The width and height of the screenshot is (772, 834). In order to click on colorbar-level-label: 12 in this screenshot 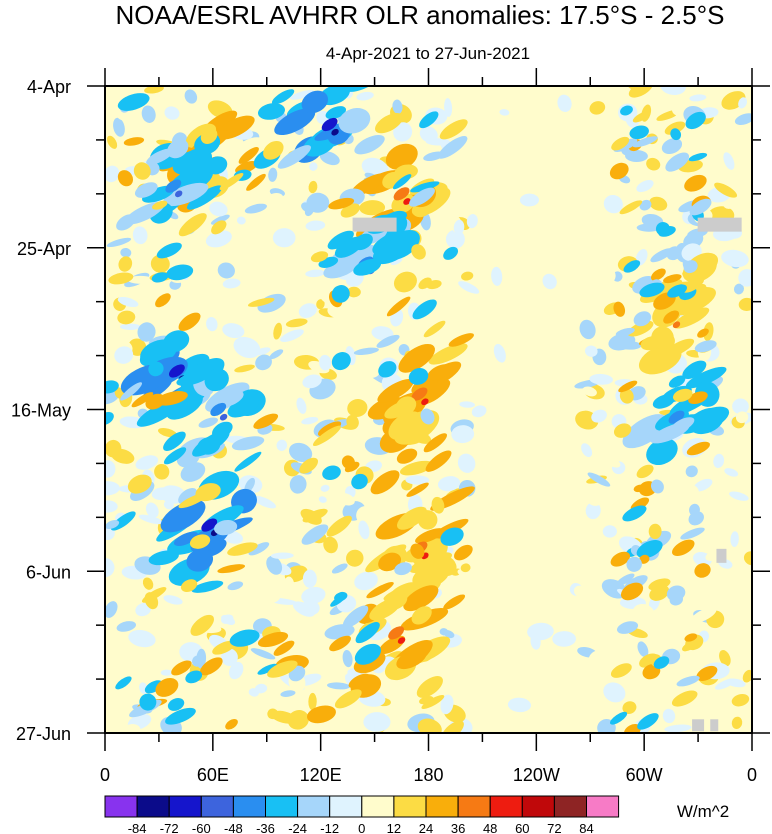, I will do `click(394, 827)`.